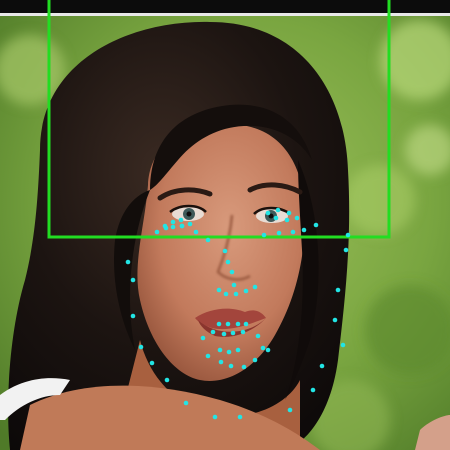 This screenshot has width=450, height=450. I want to click on left-eyebrow, so click(185, 194).